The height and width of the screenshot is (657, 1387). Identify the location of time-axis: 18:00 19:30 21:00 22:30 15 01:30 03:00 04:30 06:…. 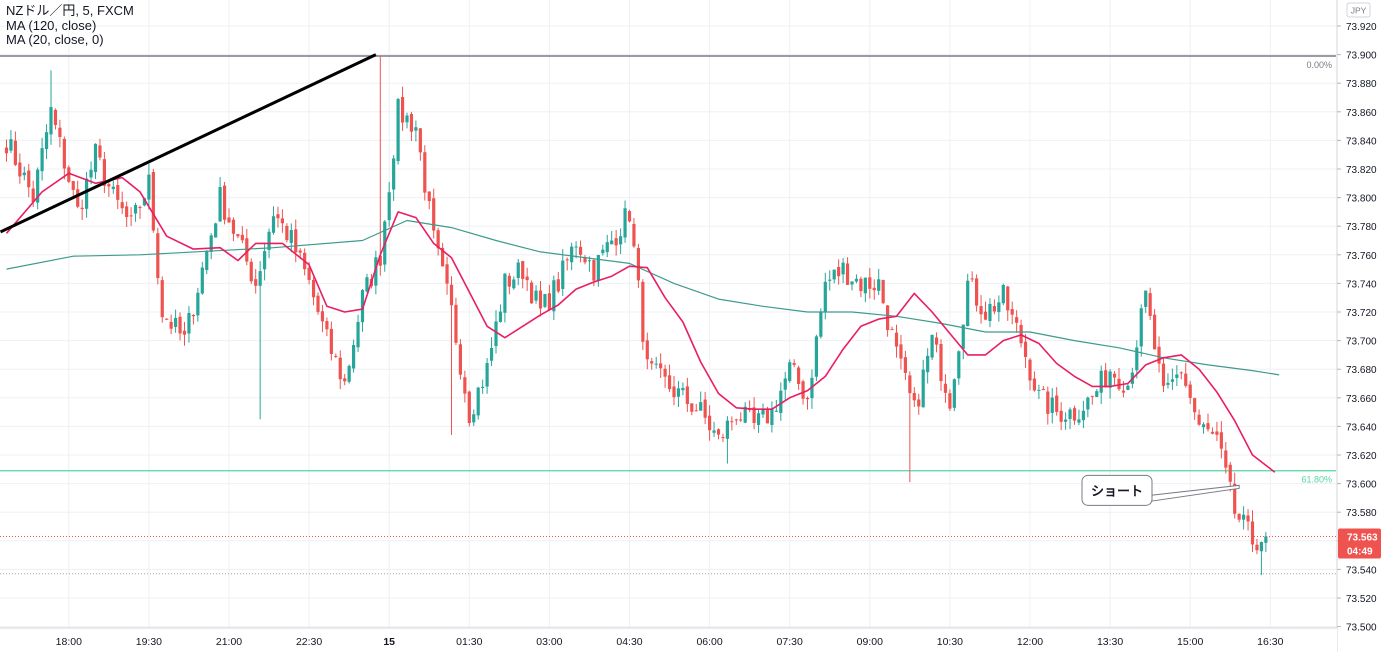
(668, 639).